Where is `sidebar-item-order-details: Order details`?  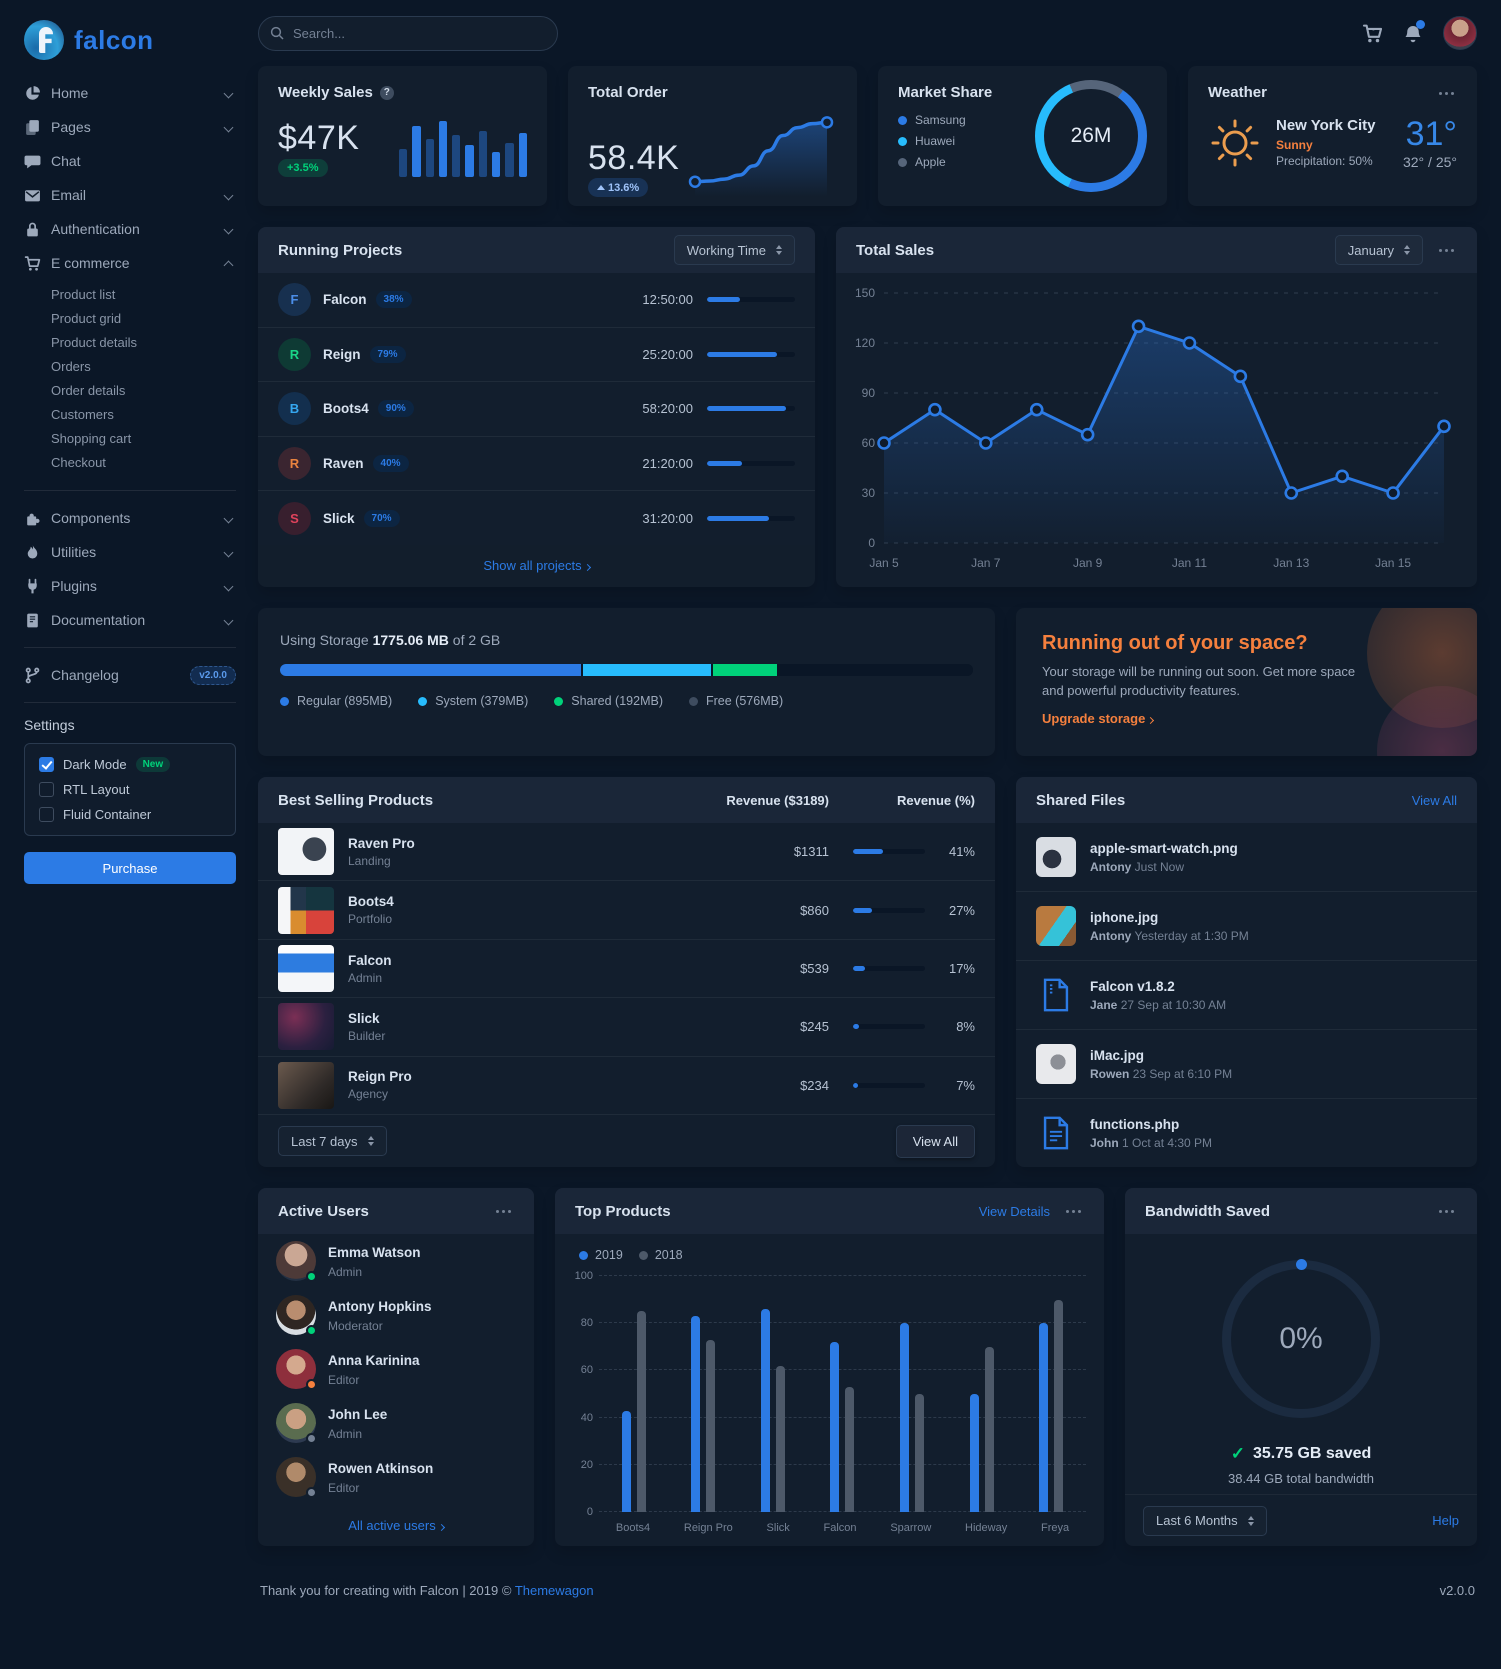 sidebar-item-order-details: Order details is located at coordinates (88, 390).